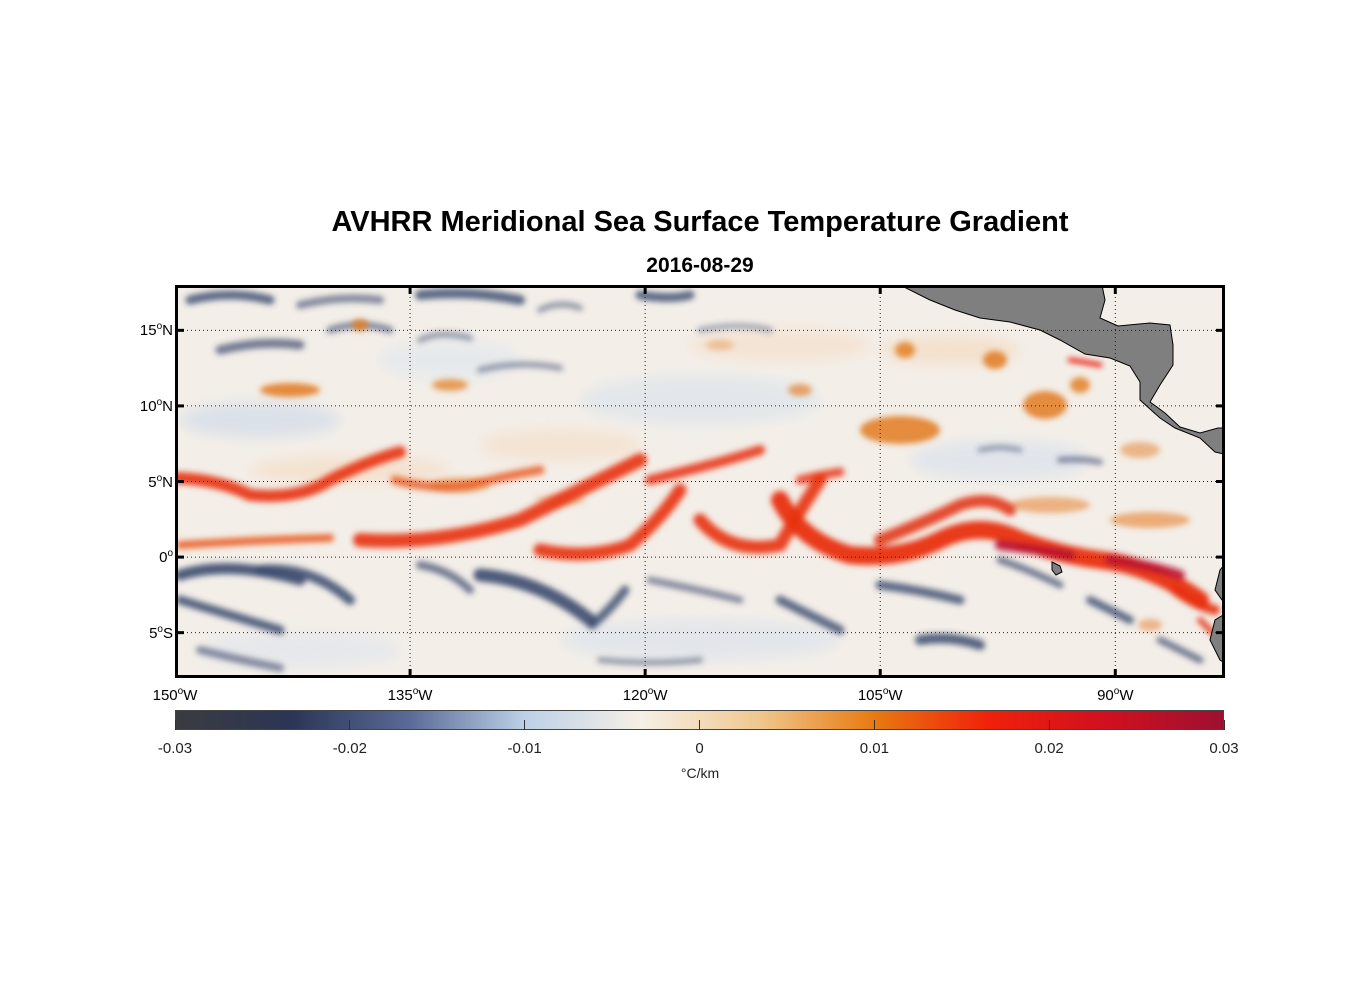 The height and width of the screenshot is (1000, 1356). I want to click on colorbar-tick-label: -0.03, so click(175, 748).